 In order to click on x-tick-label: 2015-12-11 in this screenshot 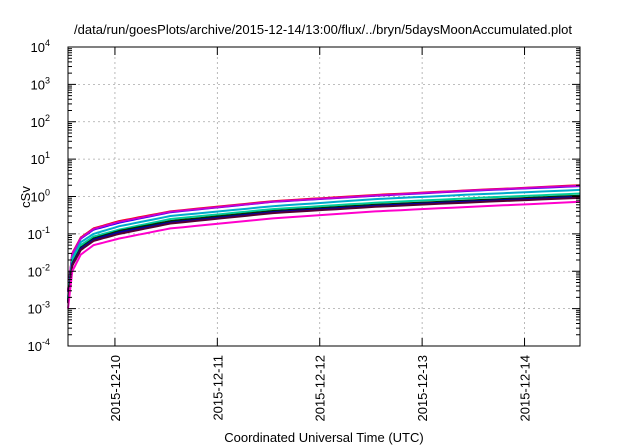, I will do `click(217, 388)`.